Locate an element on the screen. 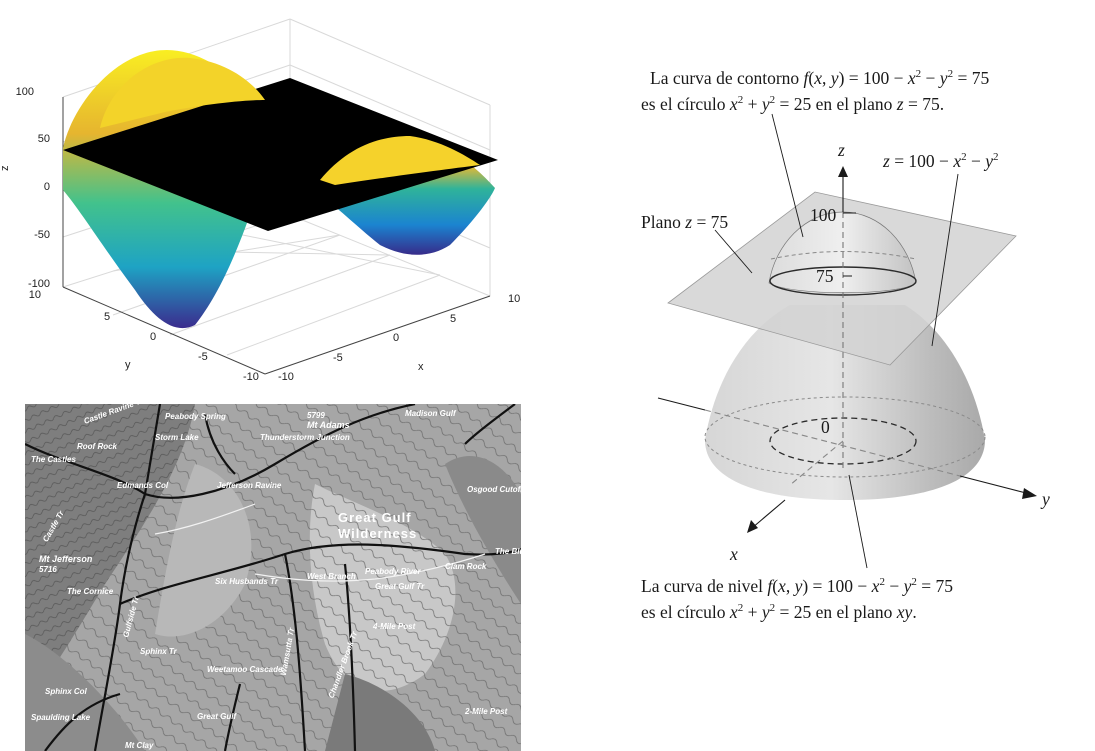 This screenshot has width=1095, height=751. map-label: Roof Rock is located at coordinates (97, 446).